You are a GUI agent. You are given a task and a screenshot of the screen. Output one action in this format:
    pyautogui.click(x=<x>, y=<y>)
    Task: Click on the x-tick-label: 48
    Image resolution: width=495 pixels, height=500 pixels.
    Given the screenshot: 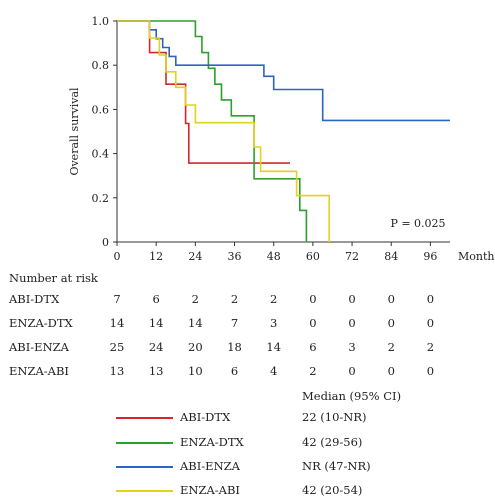 What is the action you would take?
    pyautogui.click(x=274, y=256)
    